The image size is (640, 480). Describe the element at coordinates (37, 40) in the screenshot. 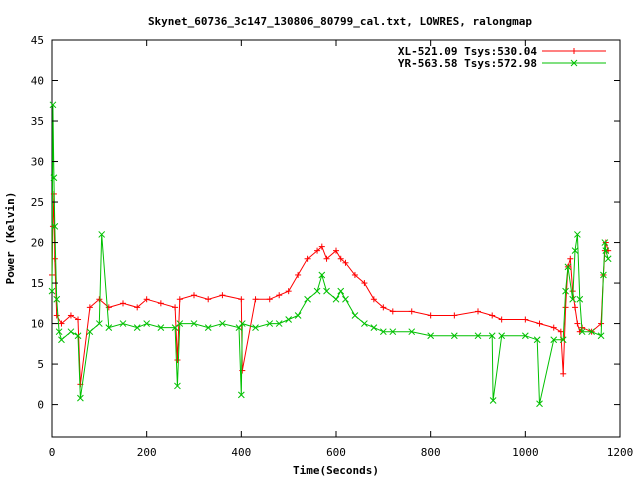

I see `y-tick-label: 45` at that location.